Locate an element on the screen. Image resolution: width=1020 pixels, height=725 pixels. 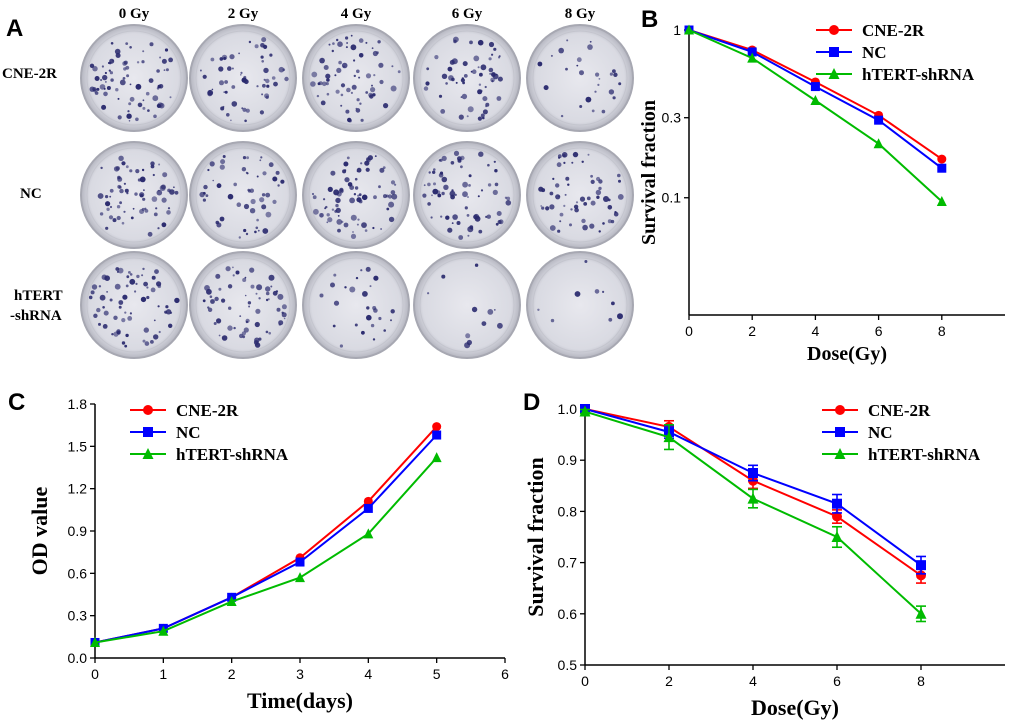
petri-dish is located at coordinates (580, 78).